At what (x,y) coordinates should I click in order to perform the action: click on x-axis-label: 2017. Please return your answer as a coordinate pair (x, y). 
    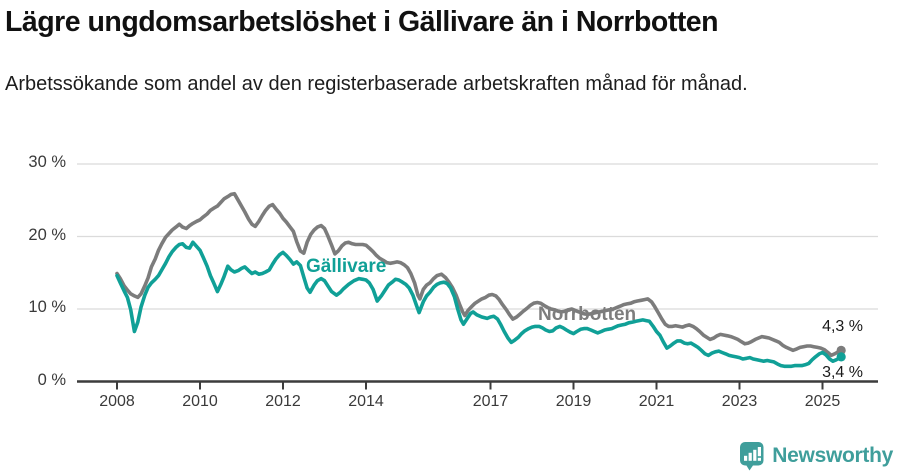
    Looking at the image, I should click on (490, 401).